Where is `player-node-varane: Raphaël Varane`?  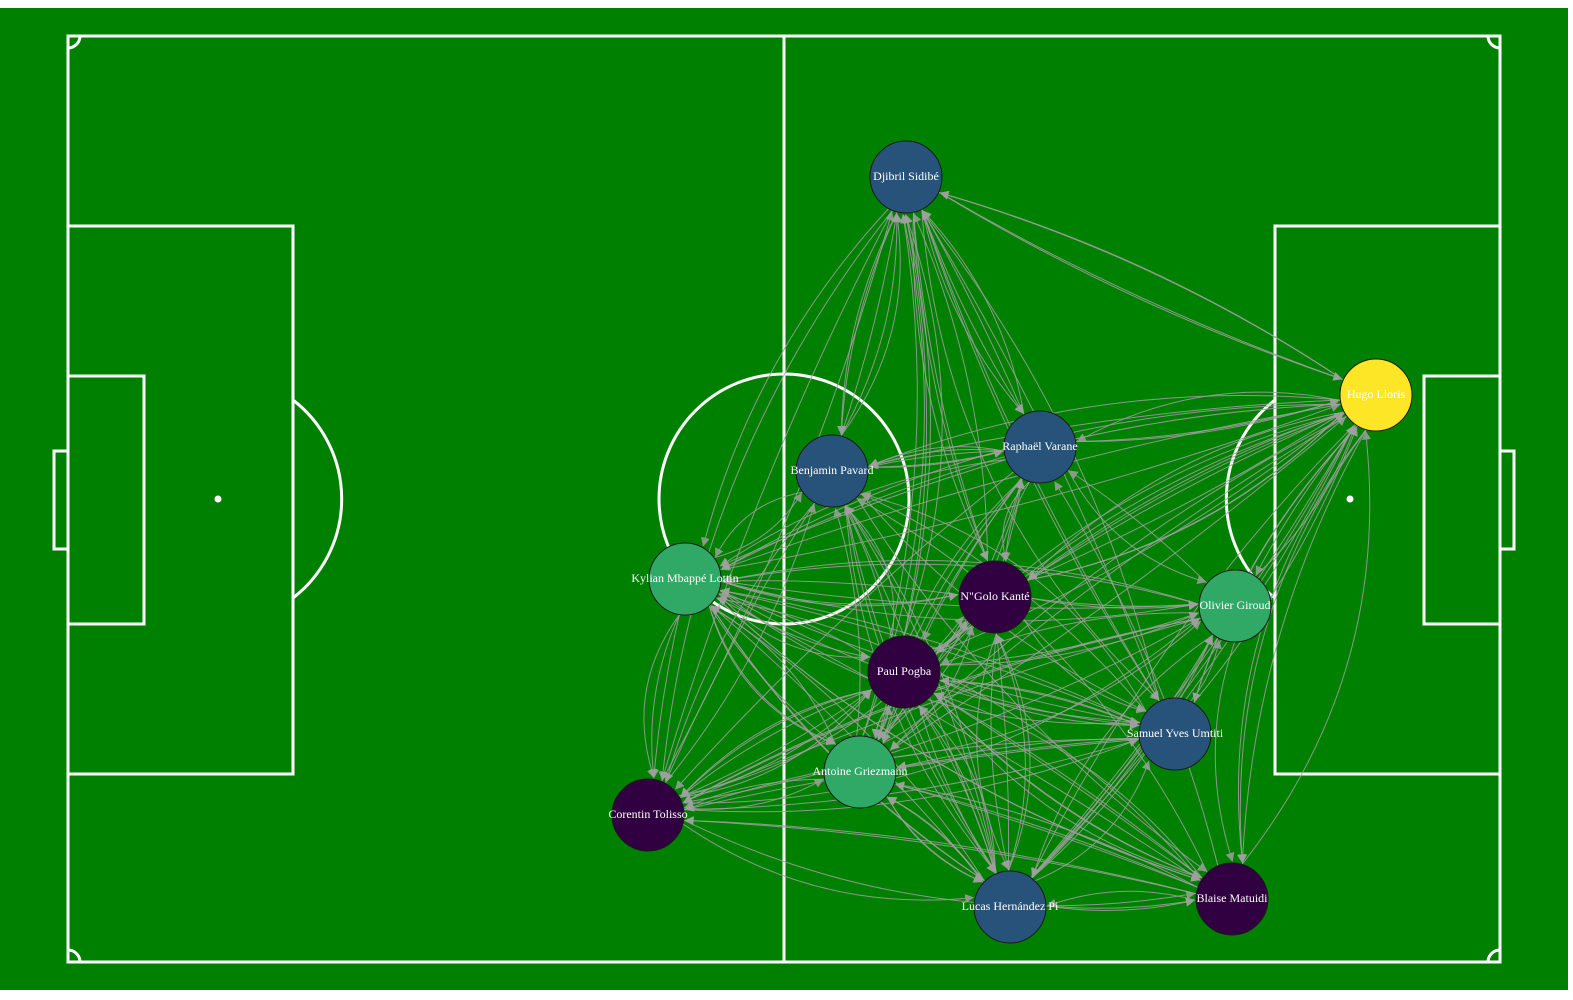
player-node-varane: Raphaël Varane is located at coordinates (1040, 447).